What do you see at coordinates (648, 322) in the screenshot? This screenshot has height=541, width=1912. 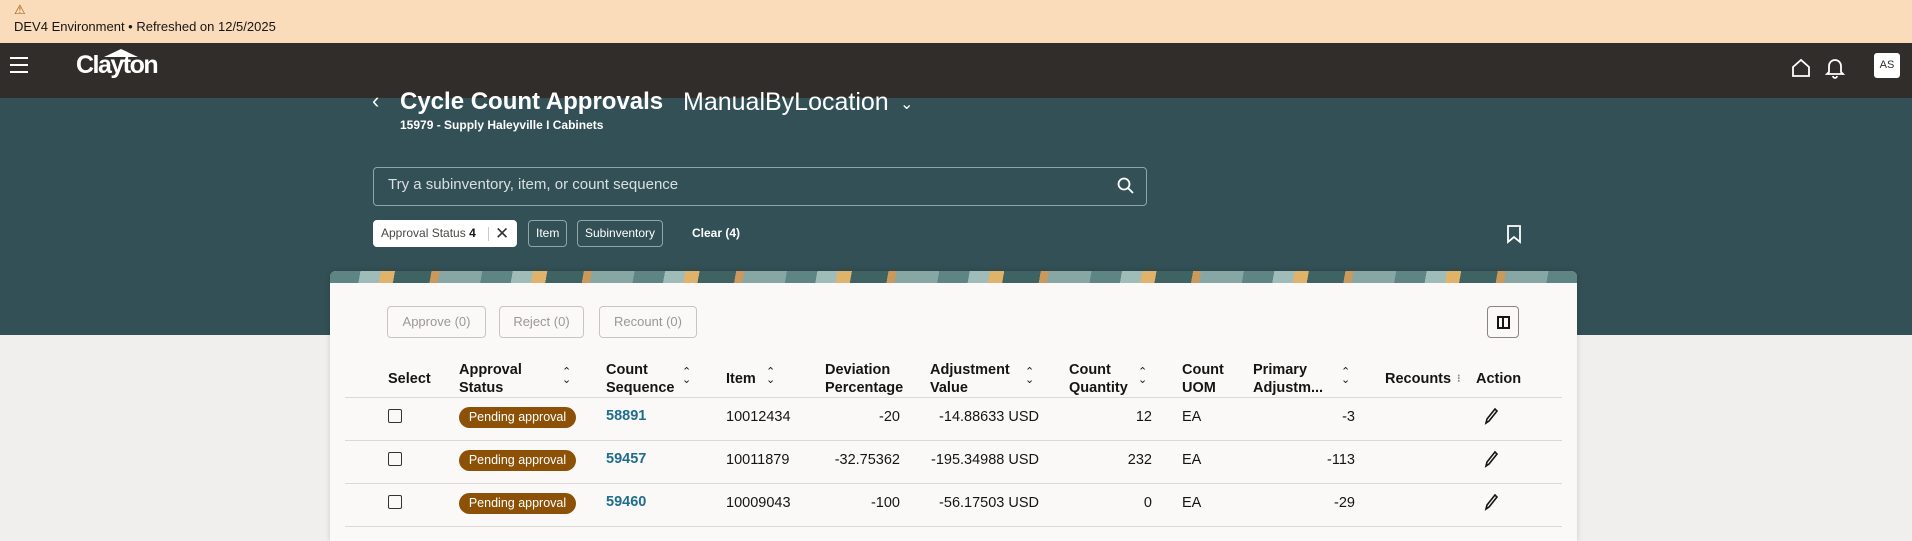 I see `recount-button: Recount (0)` at bounding box center [648, 322].